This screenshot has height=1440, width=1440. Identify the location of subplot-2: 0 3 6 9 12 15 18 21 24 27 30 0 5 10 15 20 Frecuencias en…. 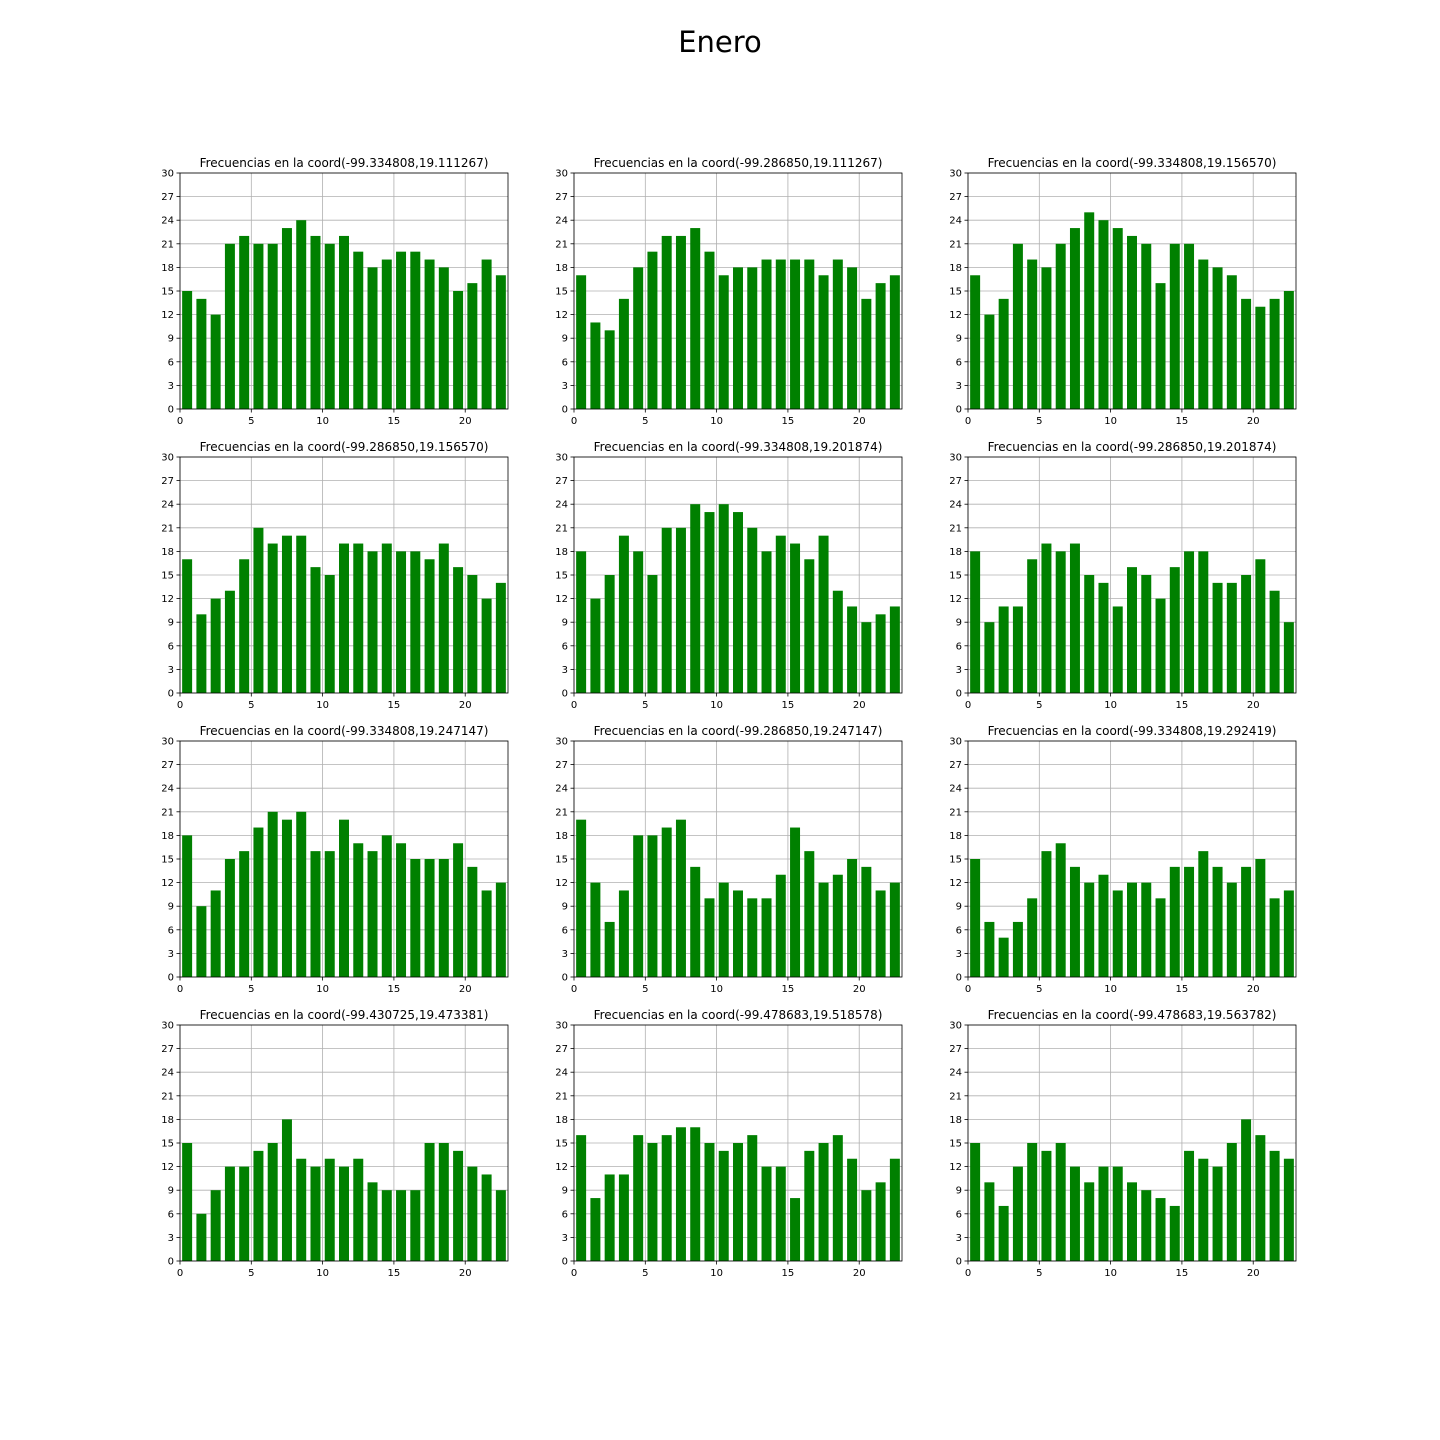
(729, 291).